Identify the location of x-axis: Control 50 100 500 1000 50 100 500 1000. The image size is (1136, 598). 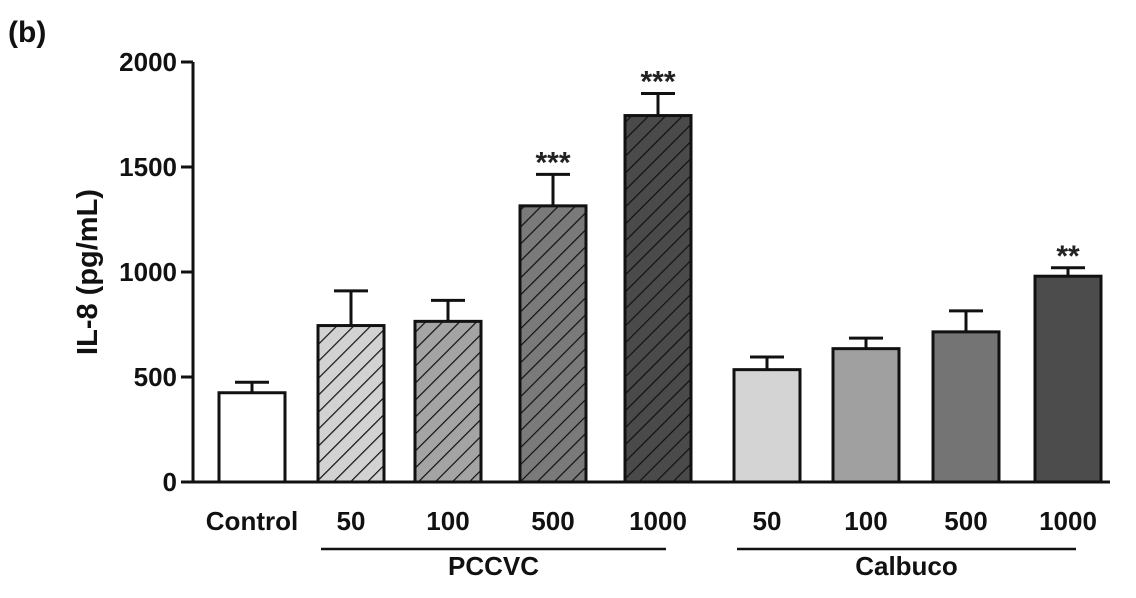
(651, 508).